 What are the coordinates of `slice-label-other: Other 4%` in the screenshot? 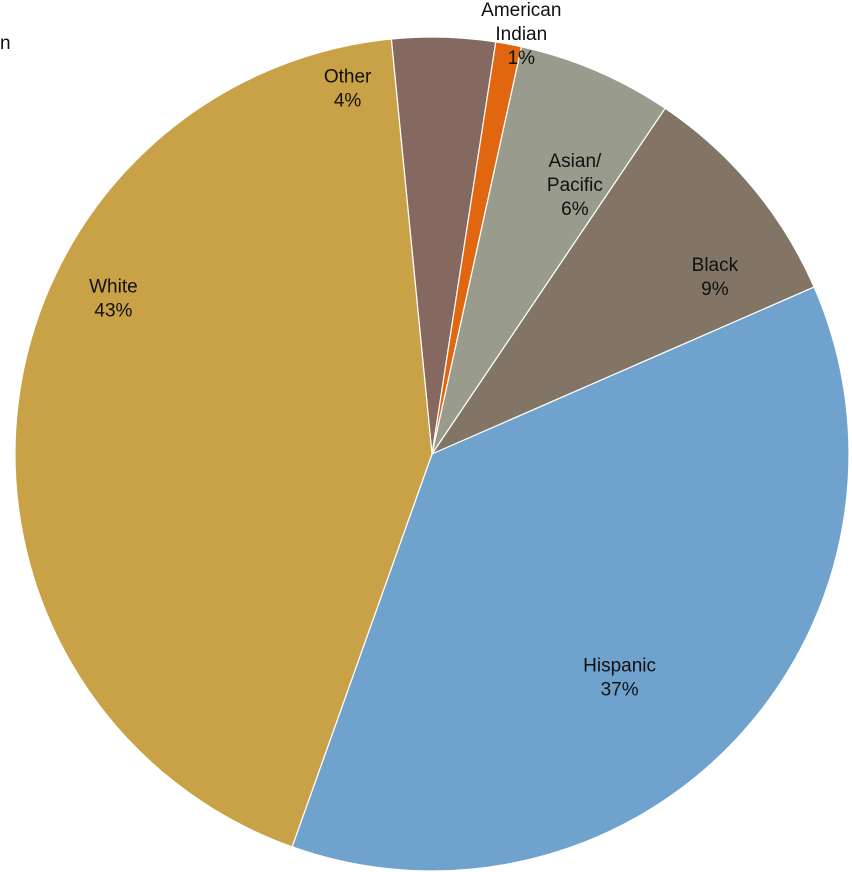 It's located at (348, 88).